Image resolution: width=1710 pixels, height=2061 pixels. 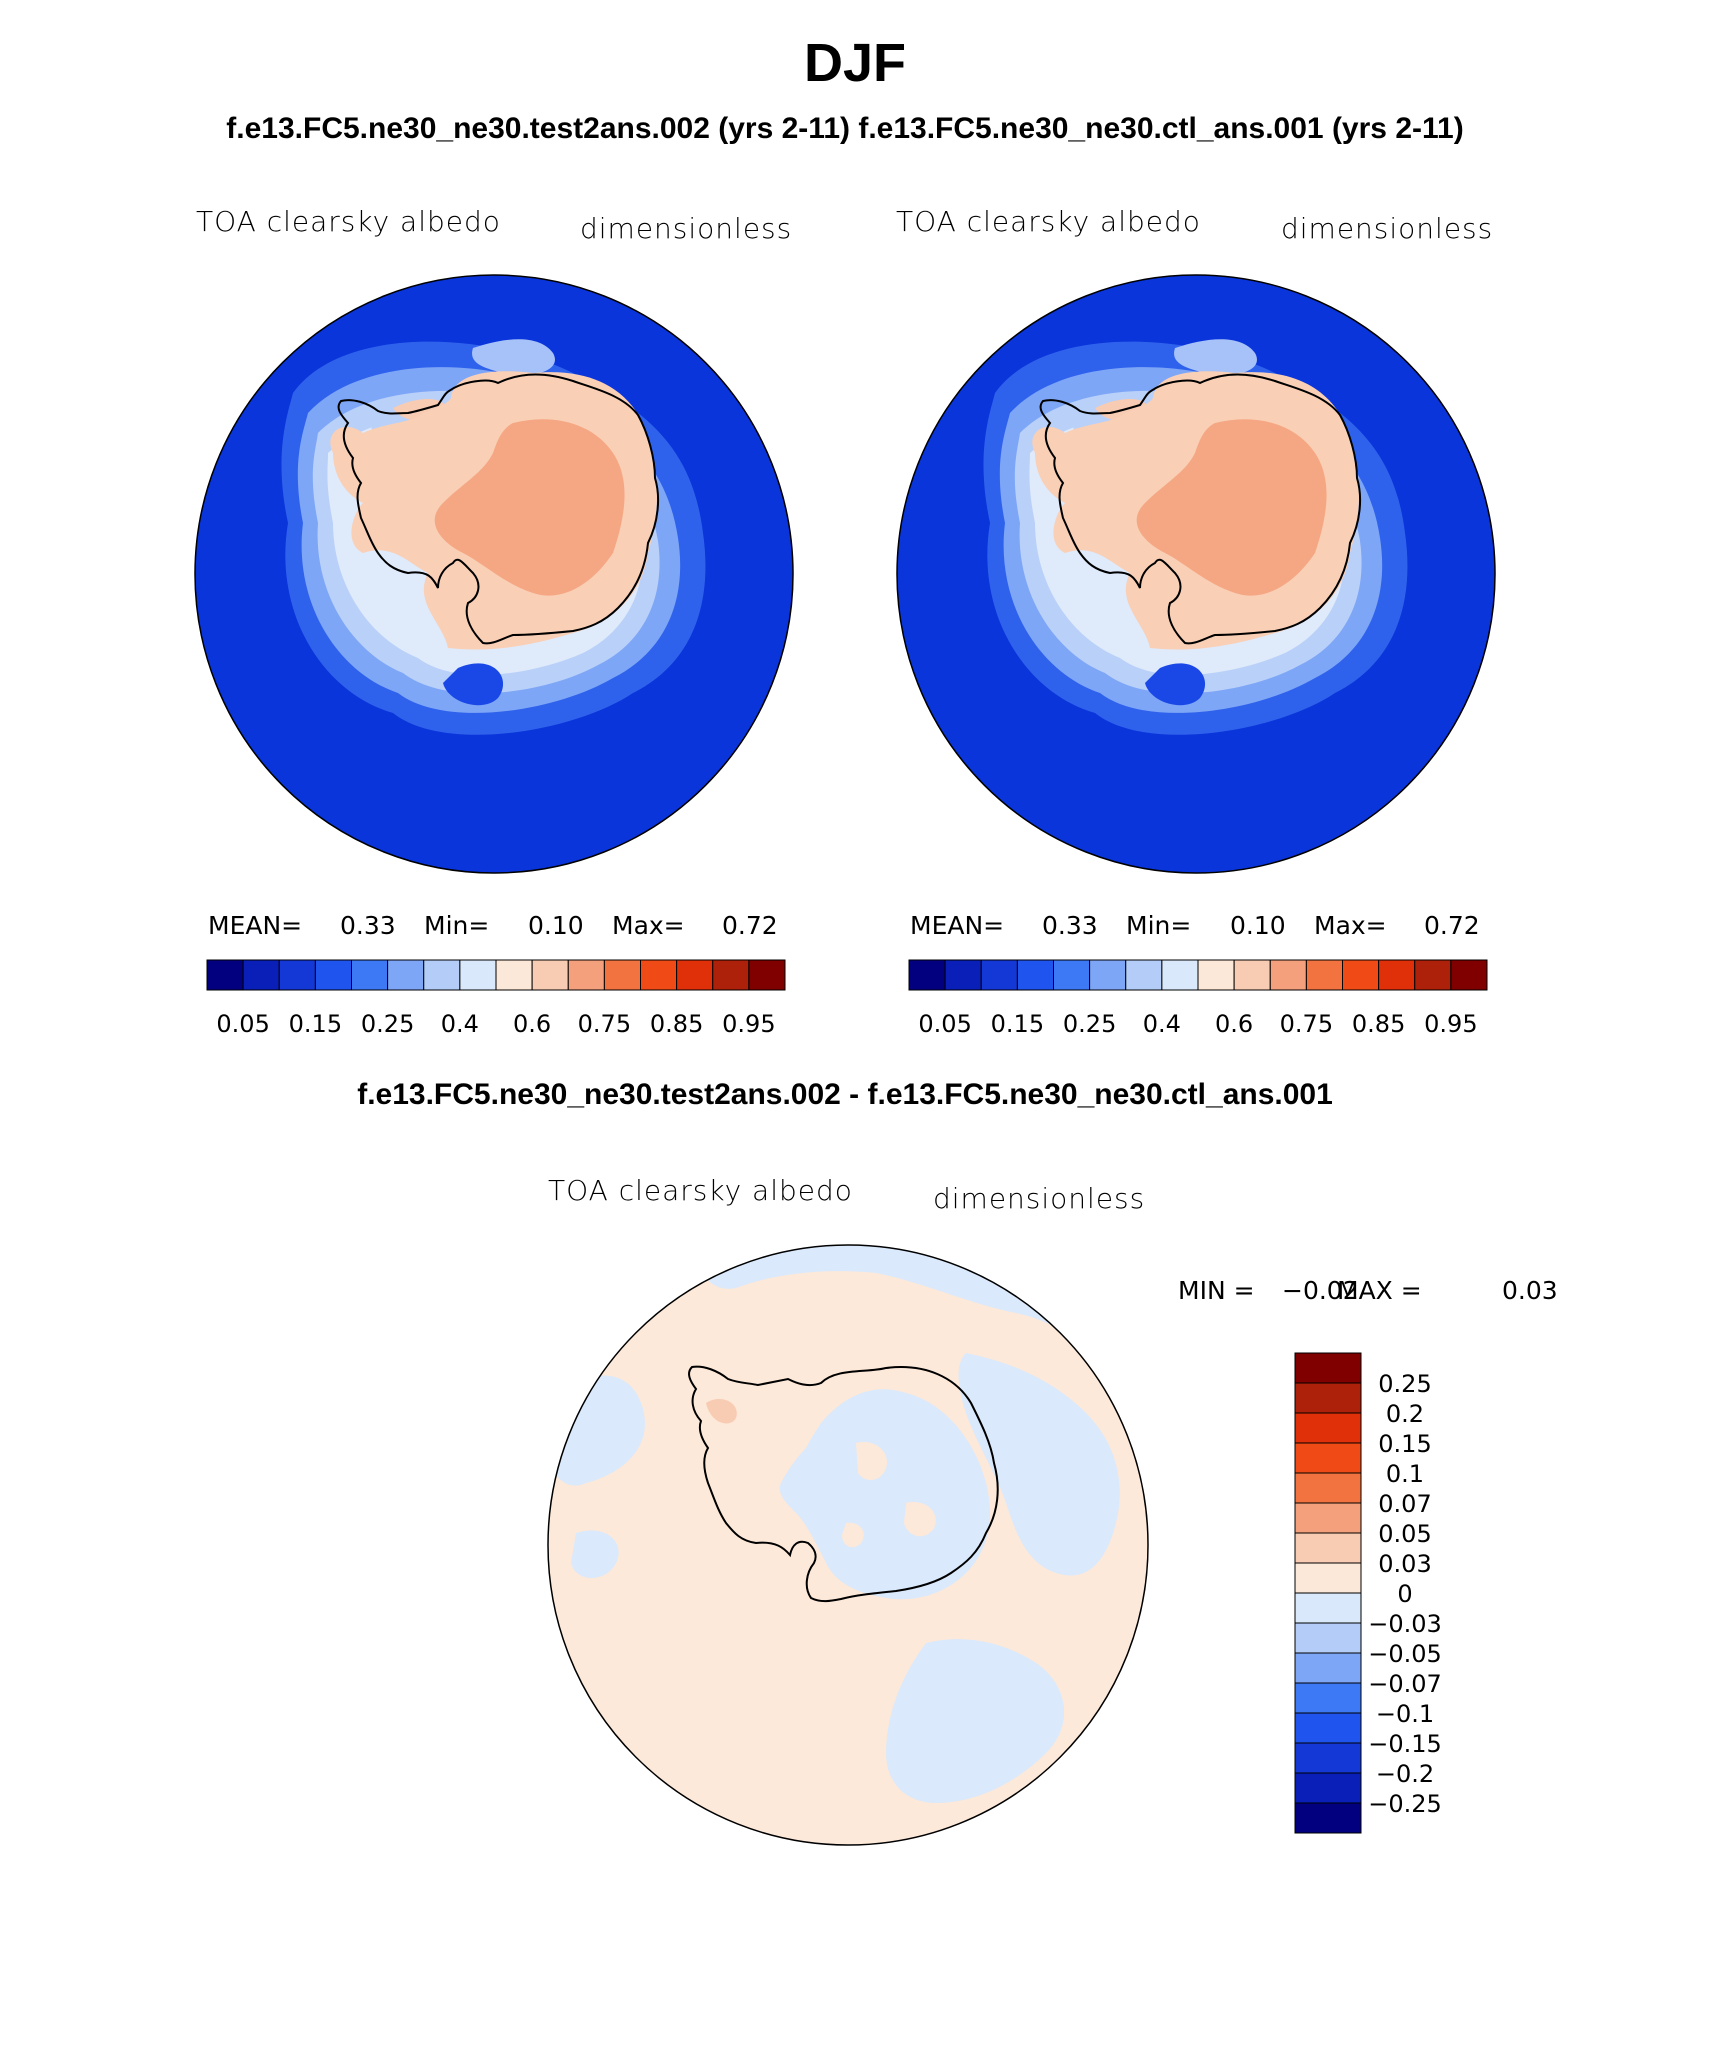 What do you see at coordinates (457, 925) in the screenshot?
I see `panel1-min-label: Min=` at bounding box center [457, 925].